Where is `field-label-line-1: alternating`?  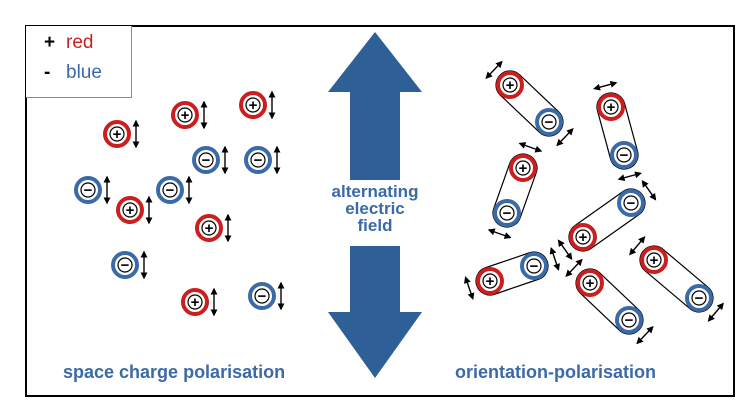
field-label-line-1: alternating is located at coordinates (375, 191).